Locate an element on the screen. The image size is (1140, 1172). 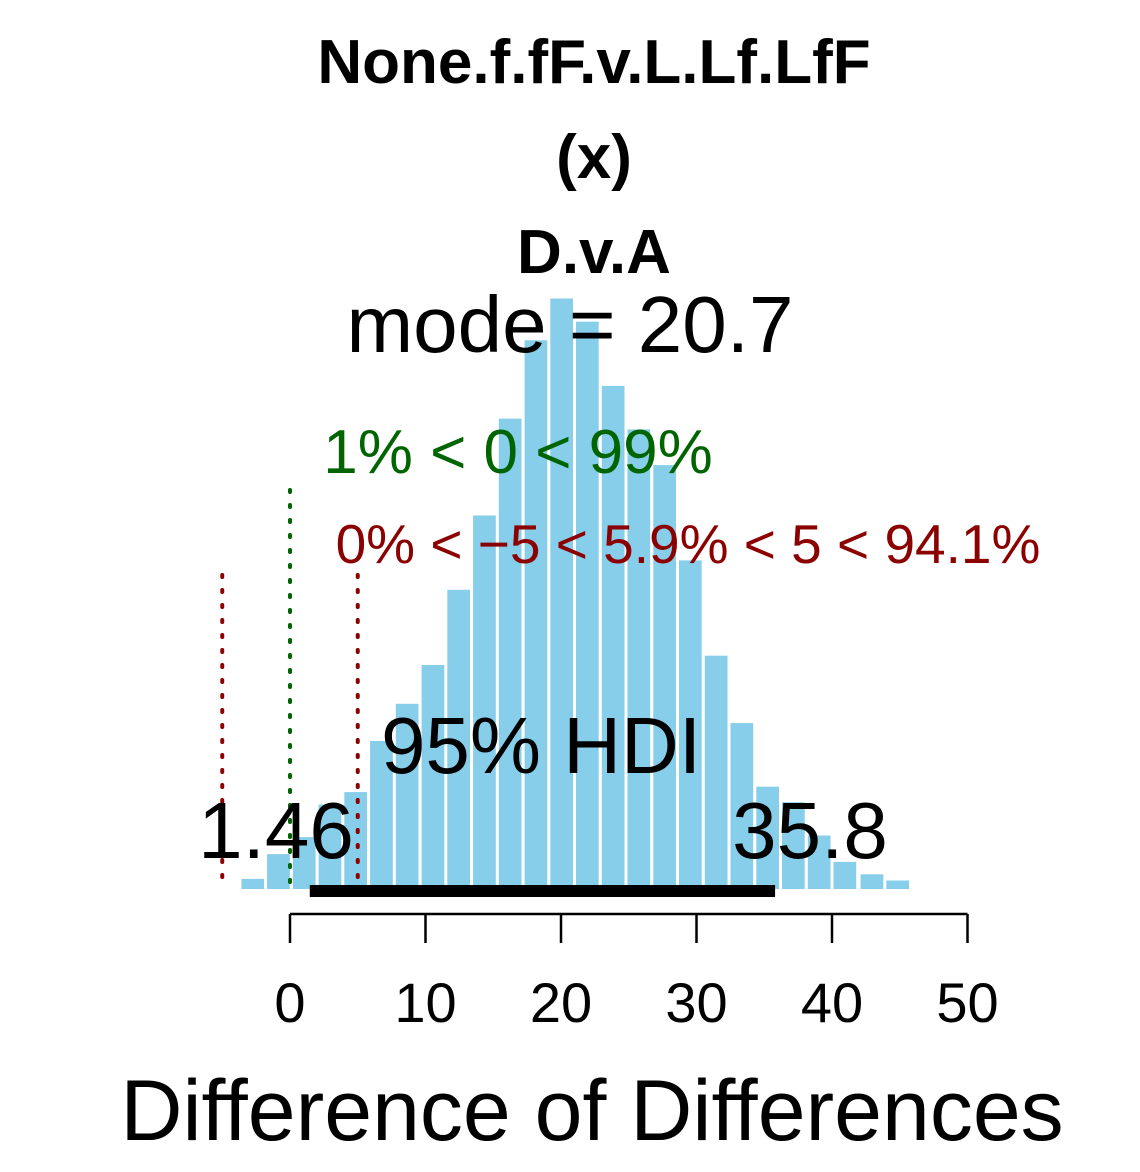
hdi-high-value: 35.8 is located at coordinates (810, 830).